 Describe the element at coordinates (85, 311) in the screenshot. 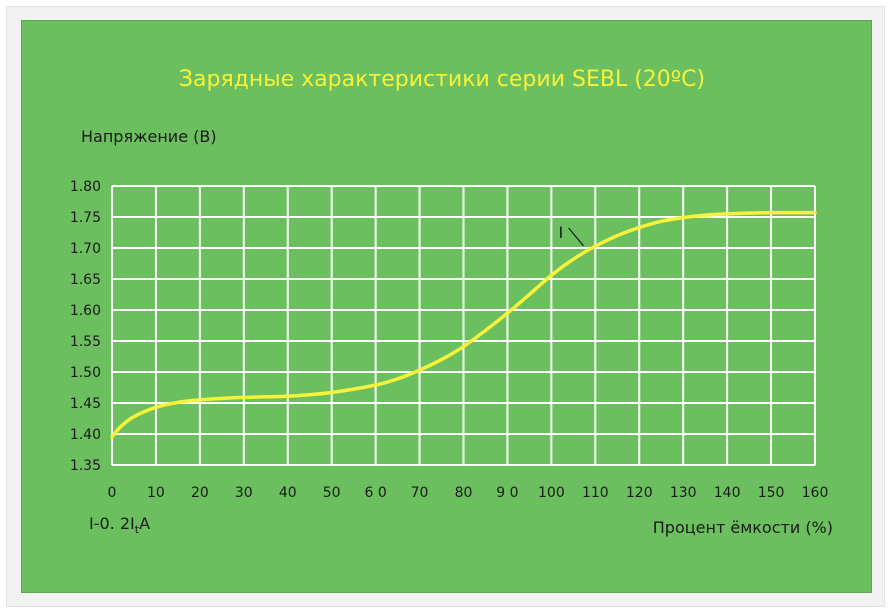

I see `y-tick-label: 1.60` at that location.